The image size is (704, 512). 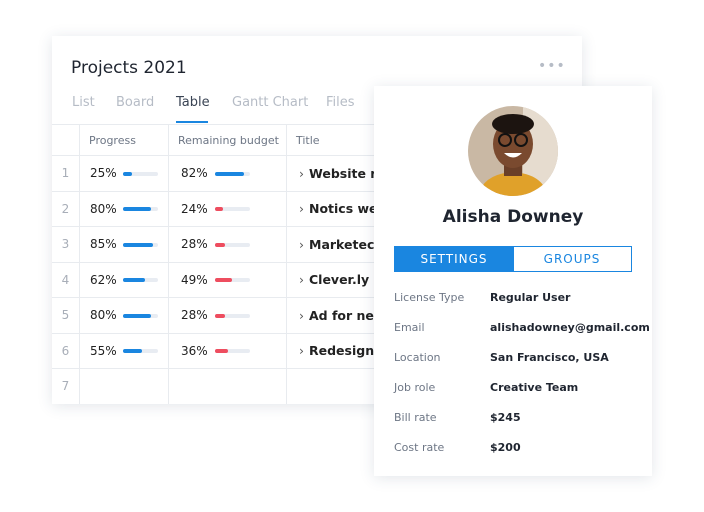 I want to click on budget-cell: 36%, so click(x=228, y=351).